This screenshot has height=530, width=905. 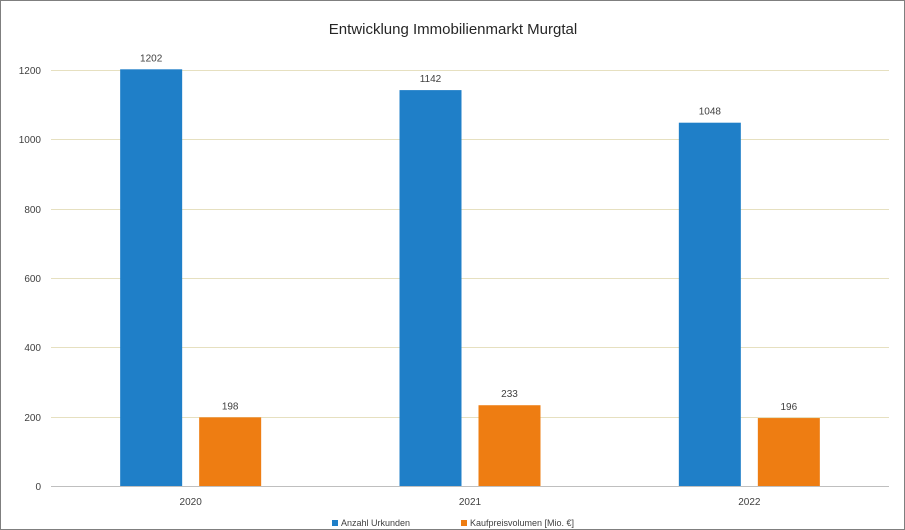 I want to click on y-tick-label: 800, so click(x=32, y=210).